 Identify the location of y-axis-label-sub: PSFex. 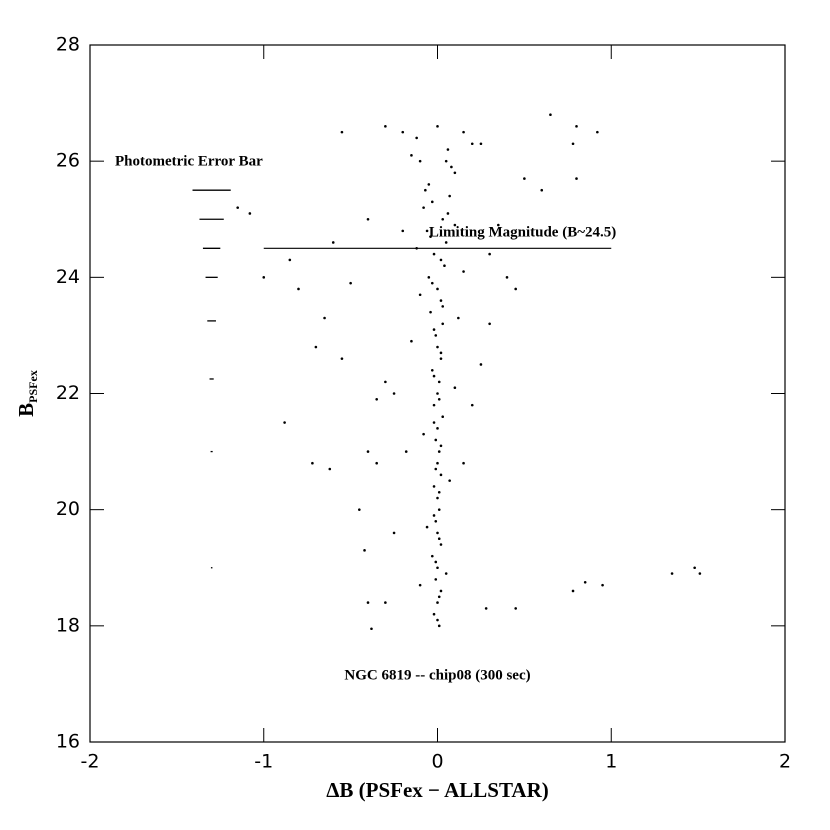
(33, 386).